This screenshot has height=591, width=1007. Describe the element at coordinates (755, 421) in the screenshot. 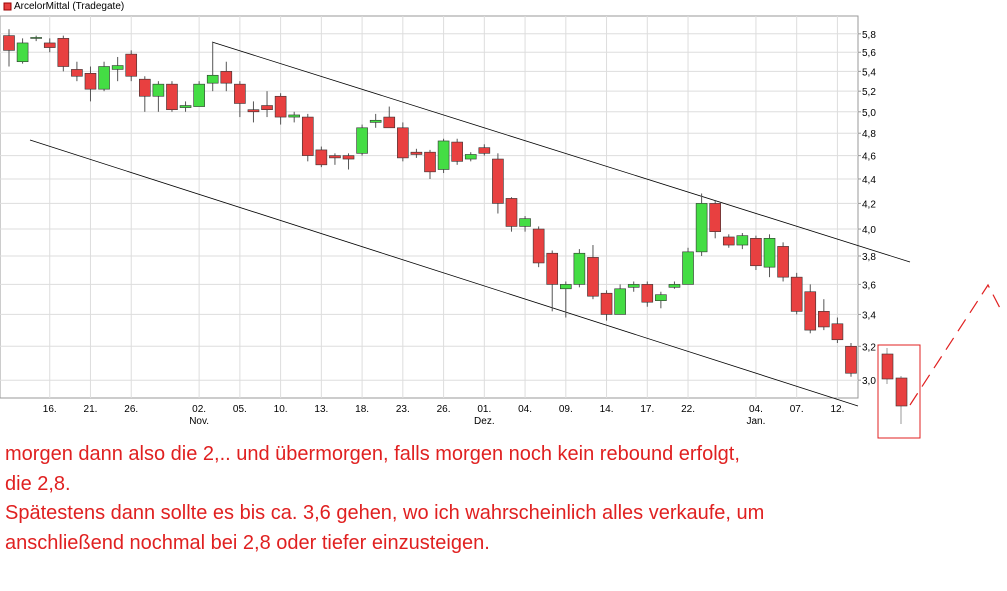

I see `x-month-label: Jan.` at that location.